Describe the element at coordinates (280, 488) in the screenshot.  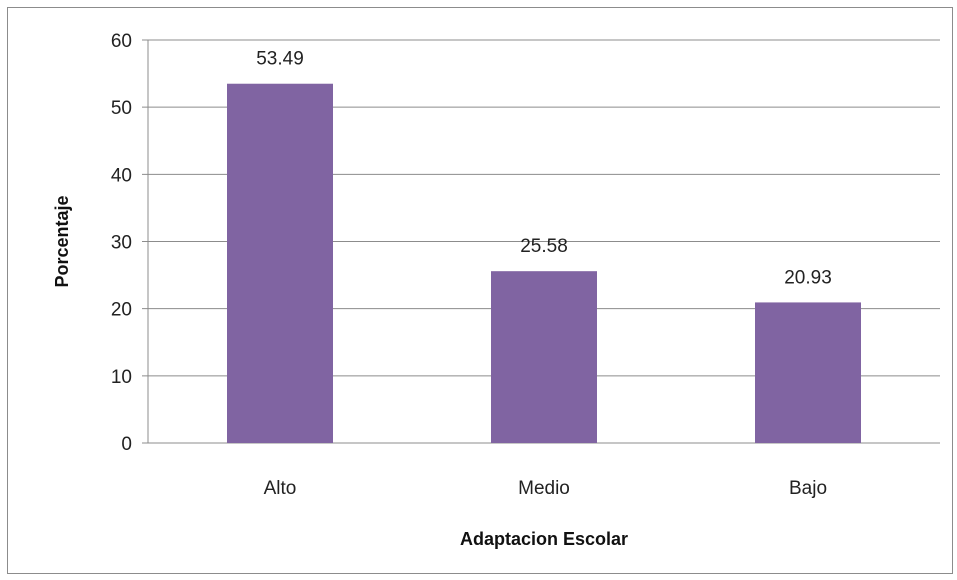
I see `x-tick-label: Alto` at that location.